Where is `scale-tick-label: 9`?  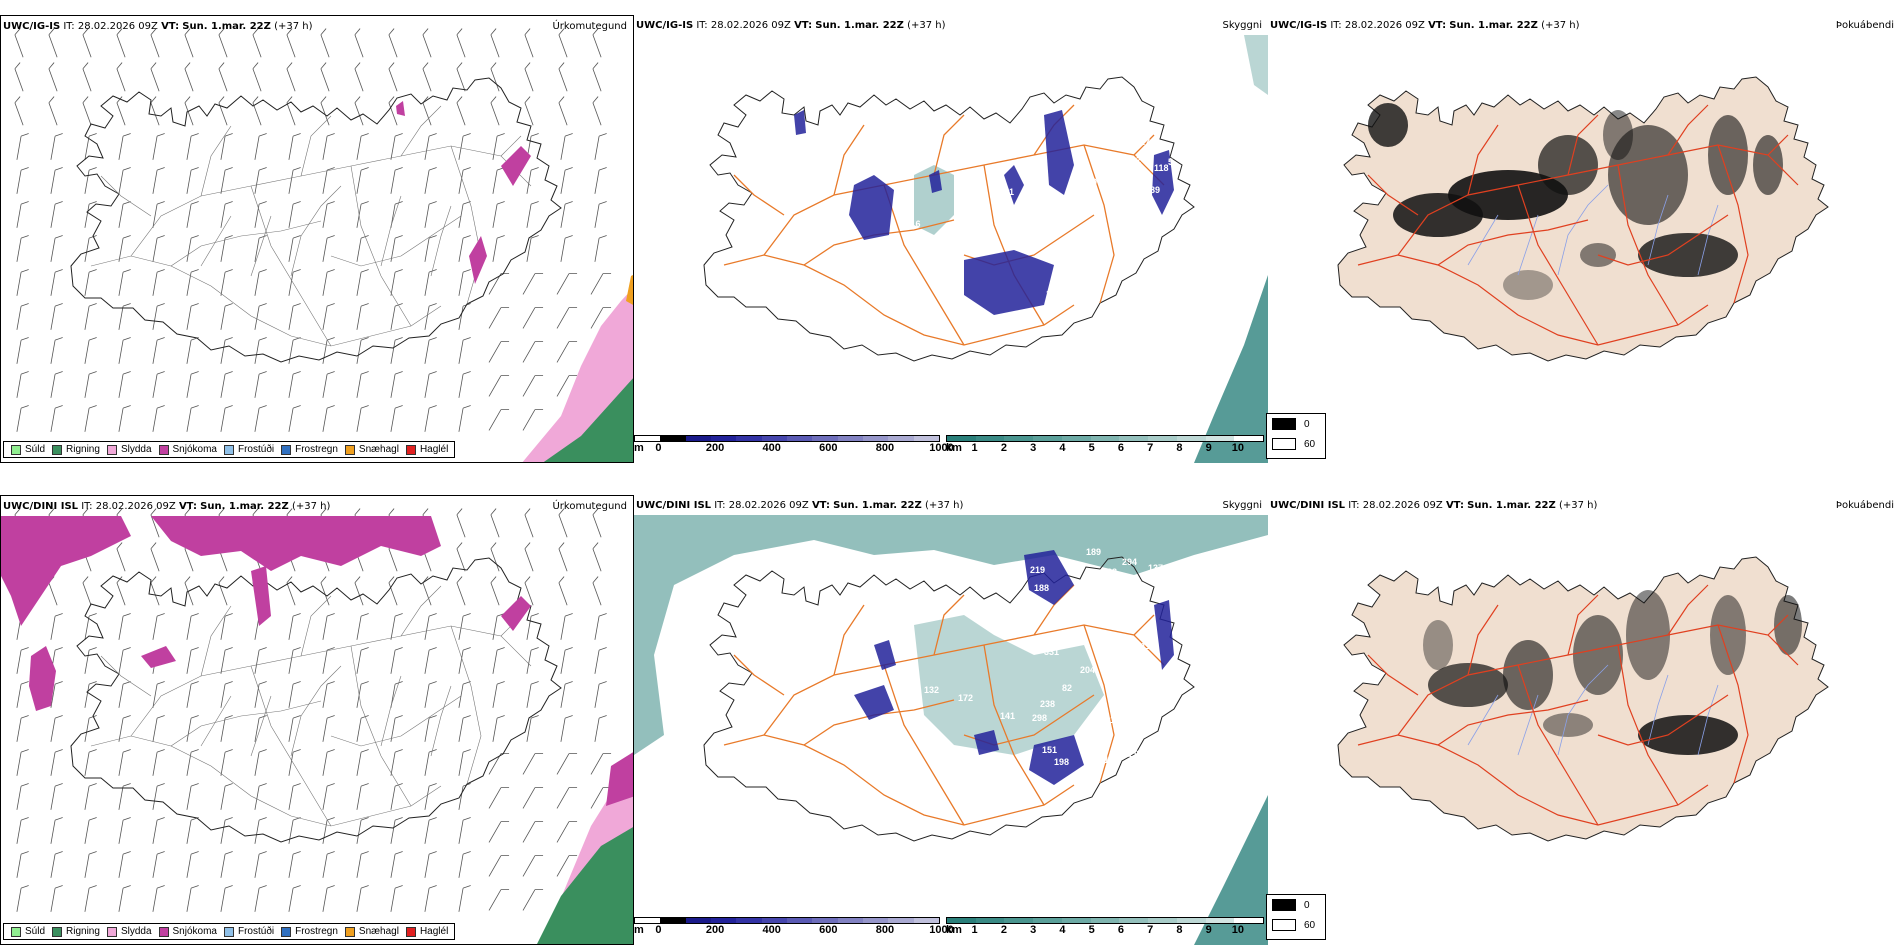
scale-tick-label: 9 is located at coordinates (1208, 930).